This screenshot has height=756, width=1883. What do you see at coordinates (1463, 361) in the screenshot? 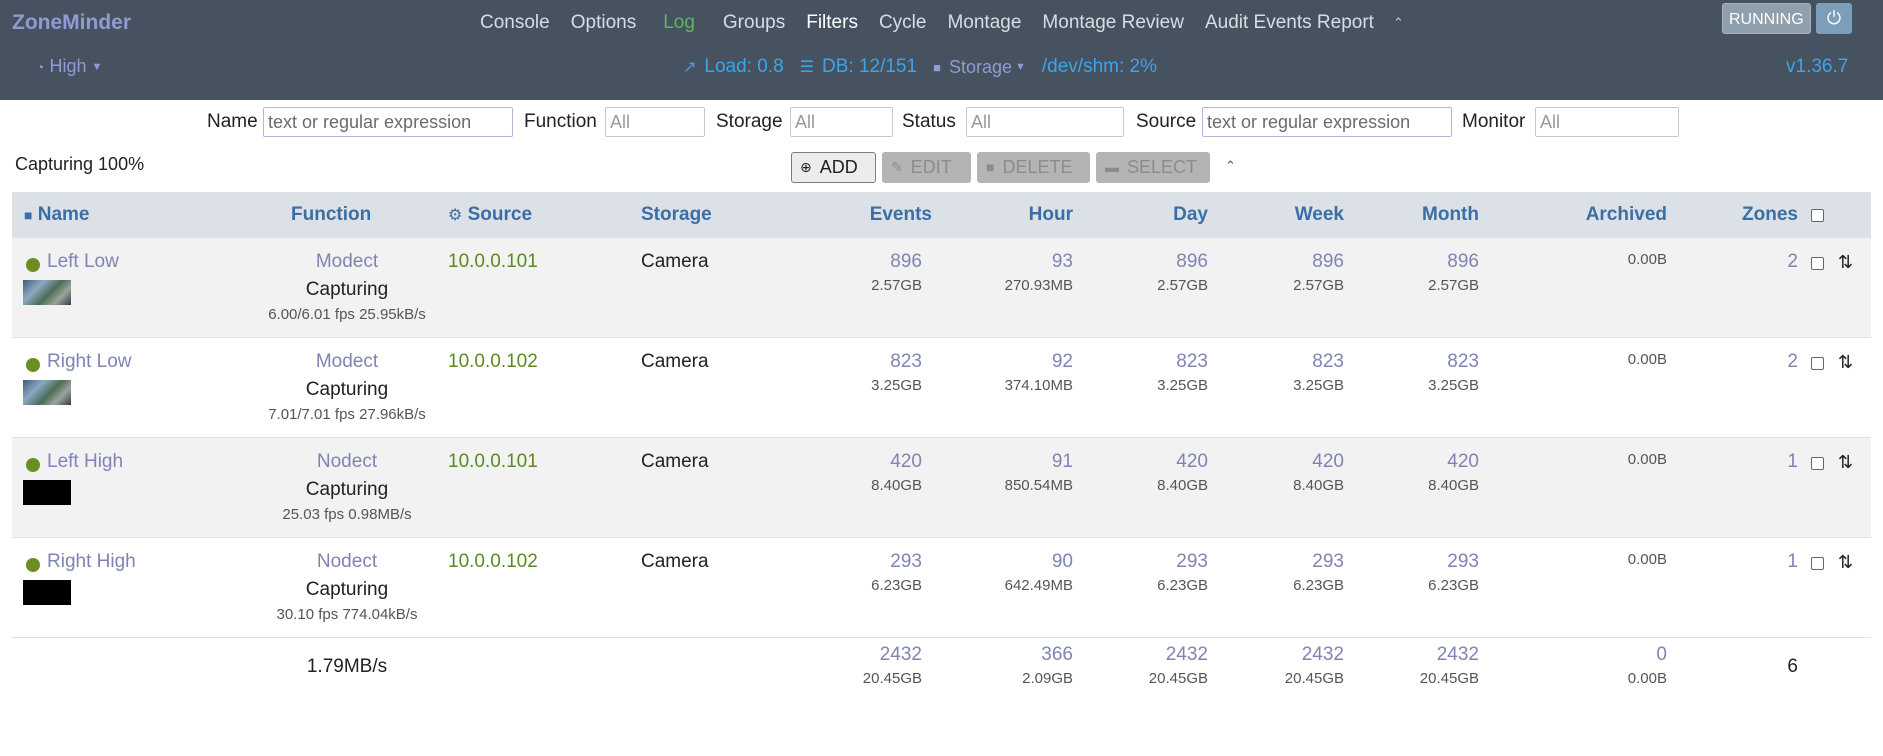
I see `month-count: 823` at bounding box center [1463, 361].